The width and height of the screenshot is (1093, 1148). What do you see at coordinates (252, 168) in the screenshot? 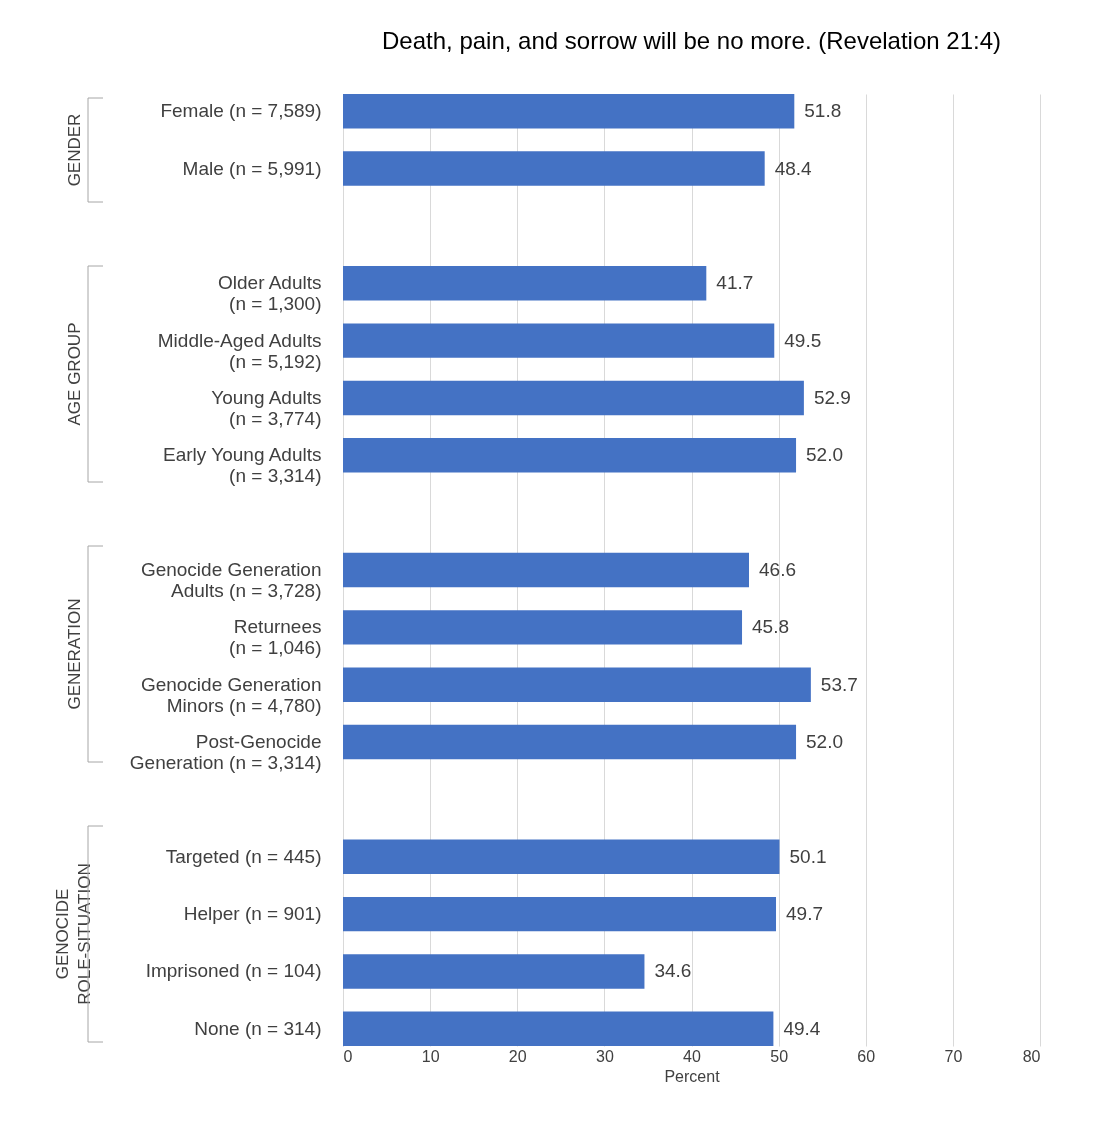
I see `y-tick-label: Male (n = 5,991)` at bounding box center [252, 168].